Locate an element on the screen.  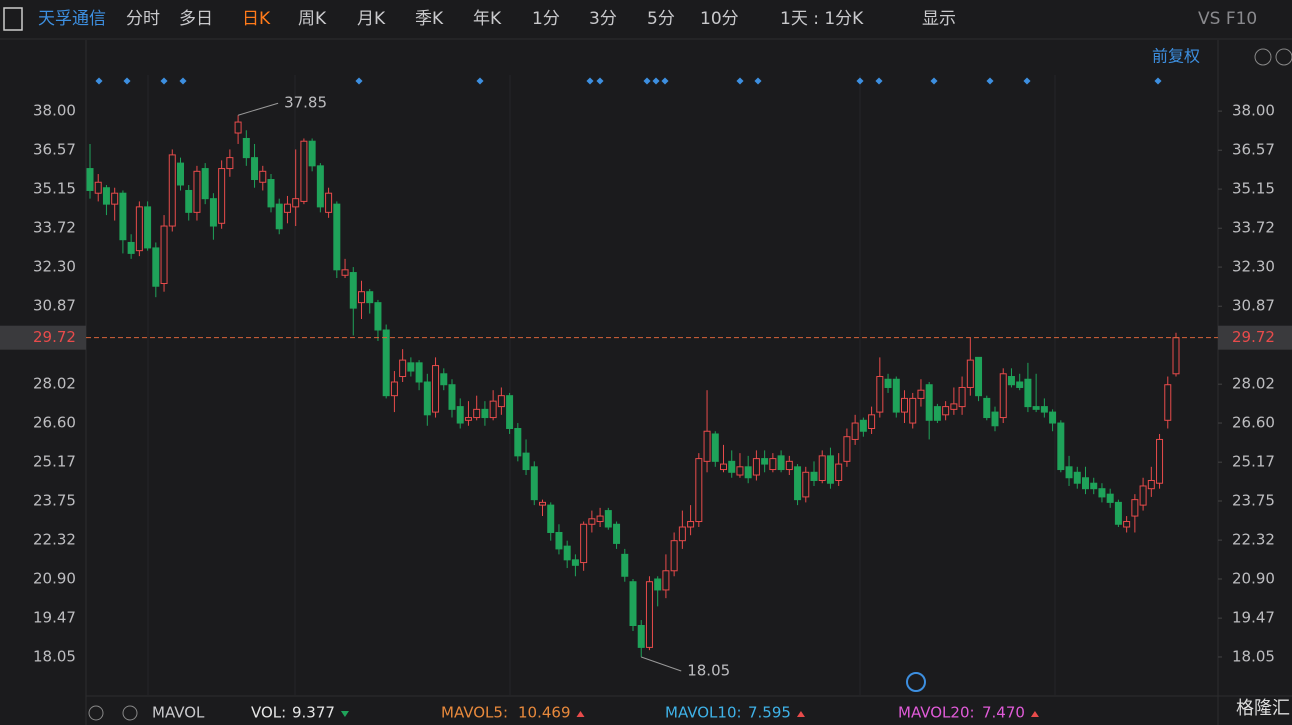
period-tab: 周K is located at coordinates (312, 19).